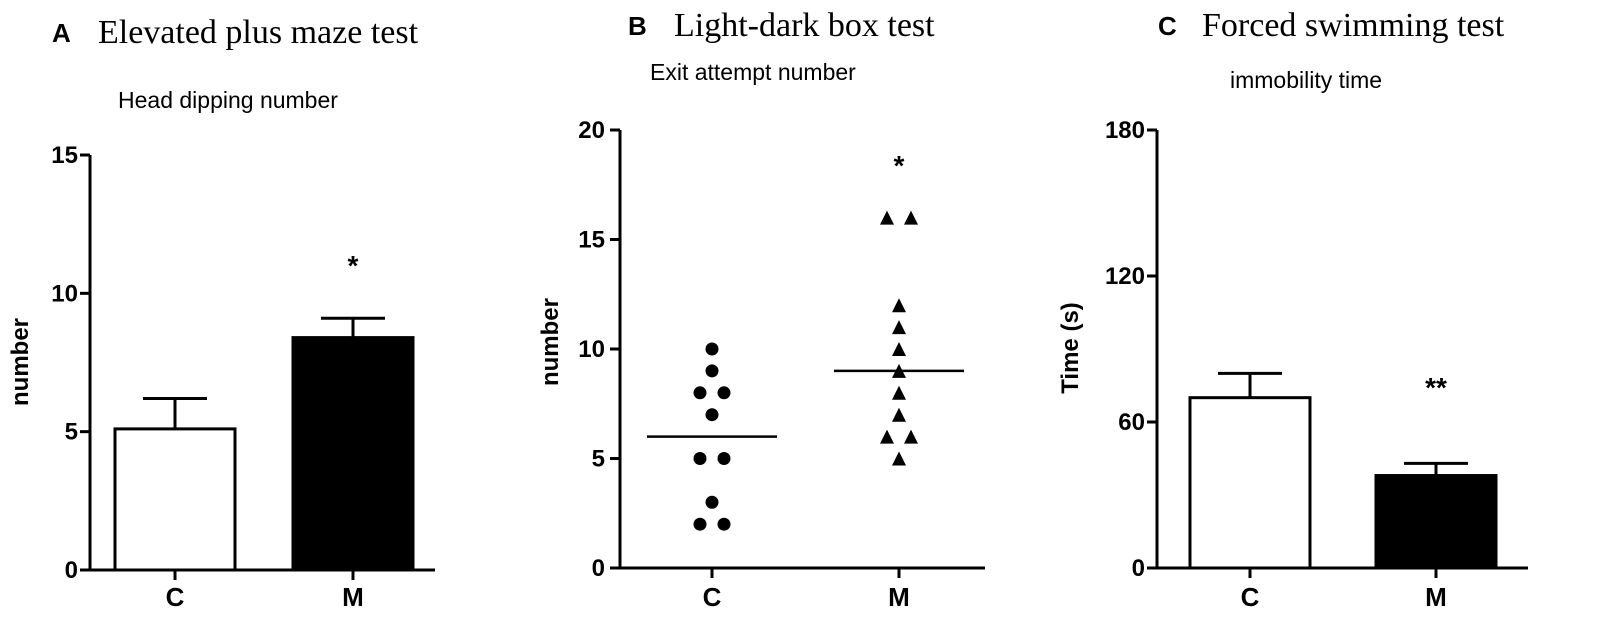 The height and width of the screenshot is (617, 1600). I want to click on panel-a-y-tick-label: 10, so click(64, 293).